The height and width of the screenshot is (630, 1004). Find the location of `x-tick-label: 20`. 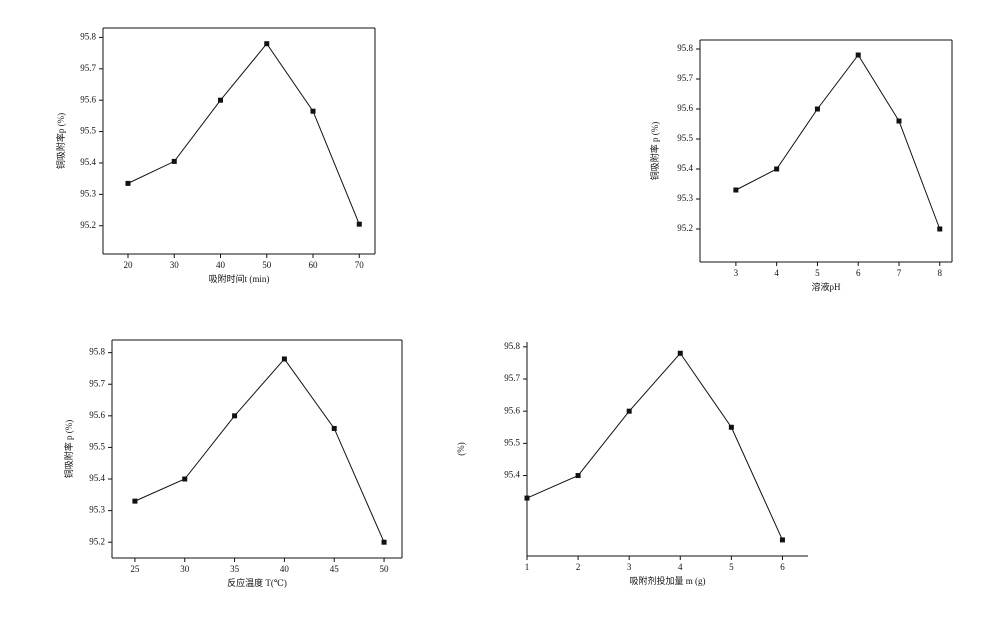

x-tick-label: 20 is located at coordinates (128, 265).